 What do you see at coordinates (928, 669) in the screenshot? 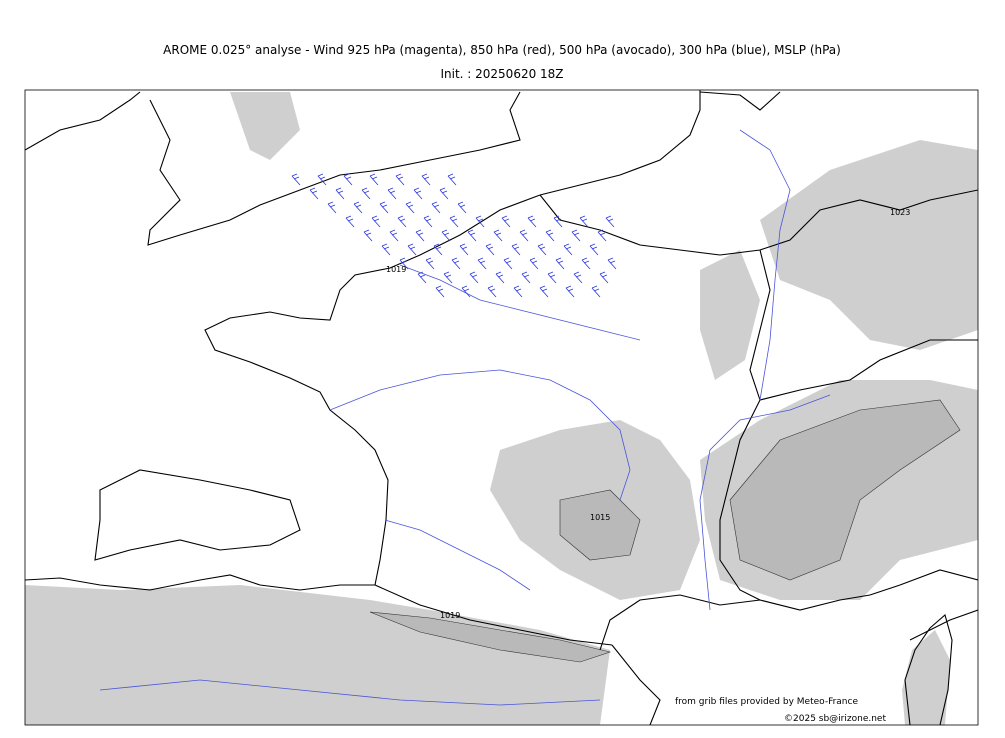
I see `coast-corsica` at bounding box center [928, 669].